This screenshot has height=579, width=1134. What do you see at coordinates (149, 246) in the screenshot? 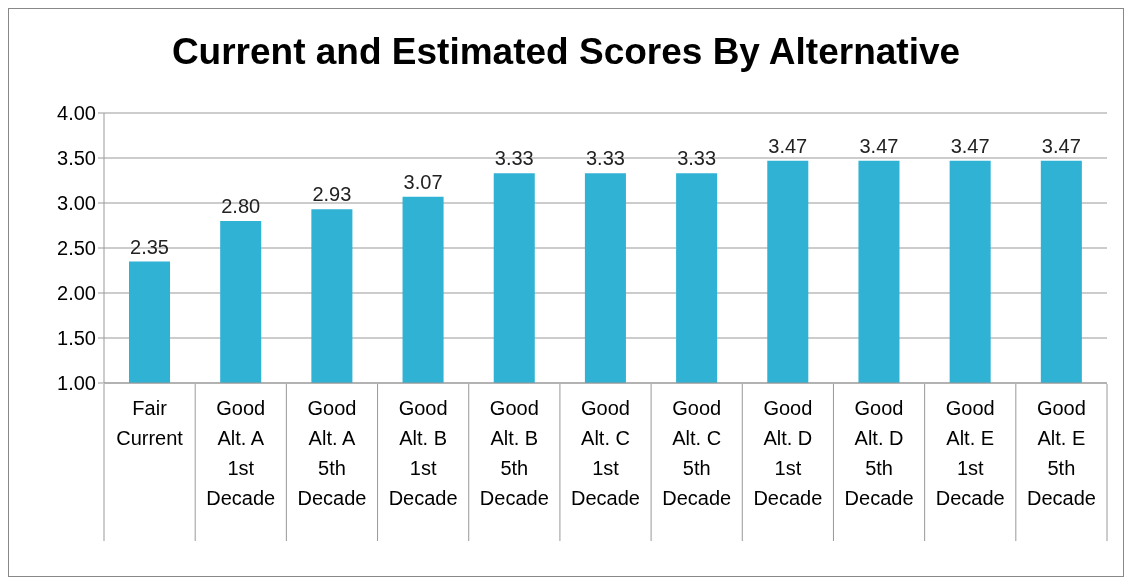
I see `data-label: 2.35` at bounding box center [149, 246].